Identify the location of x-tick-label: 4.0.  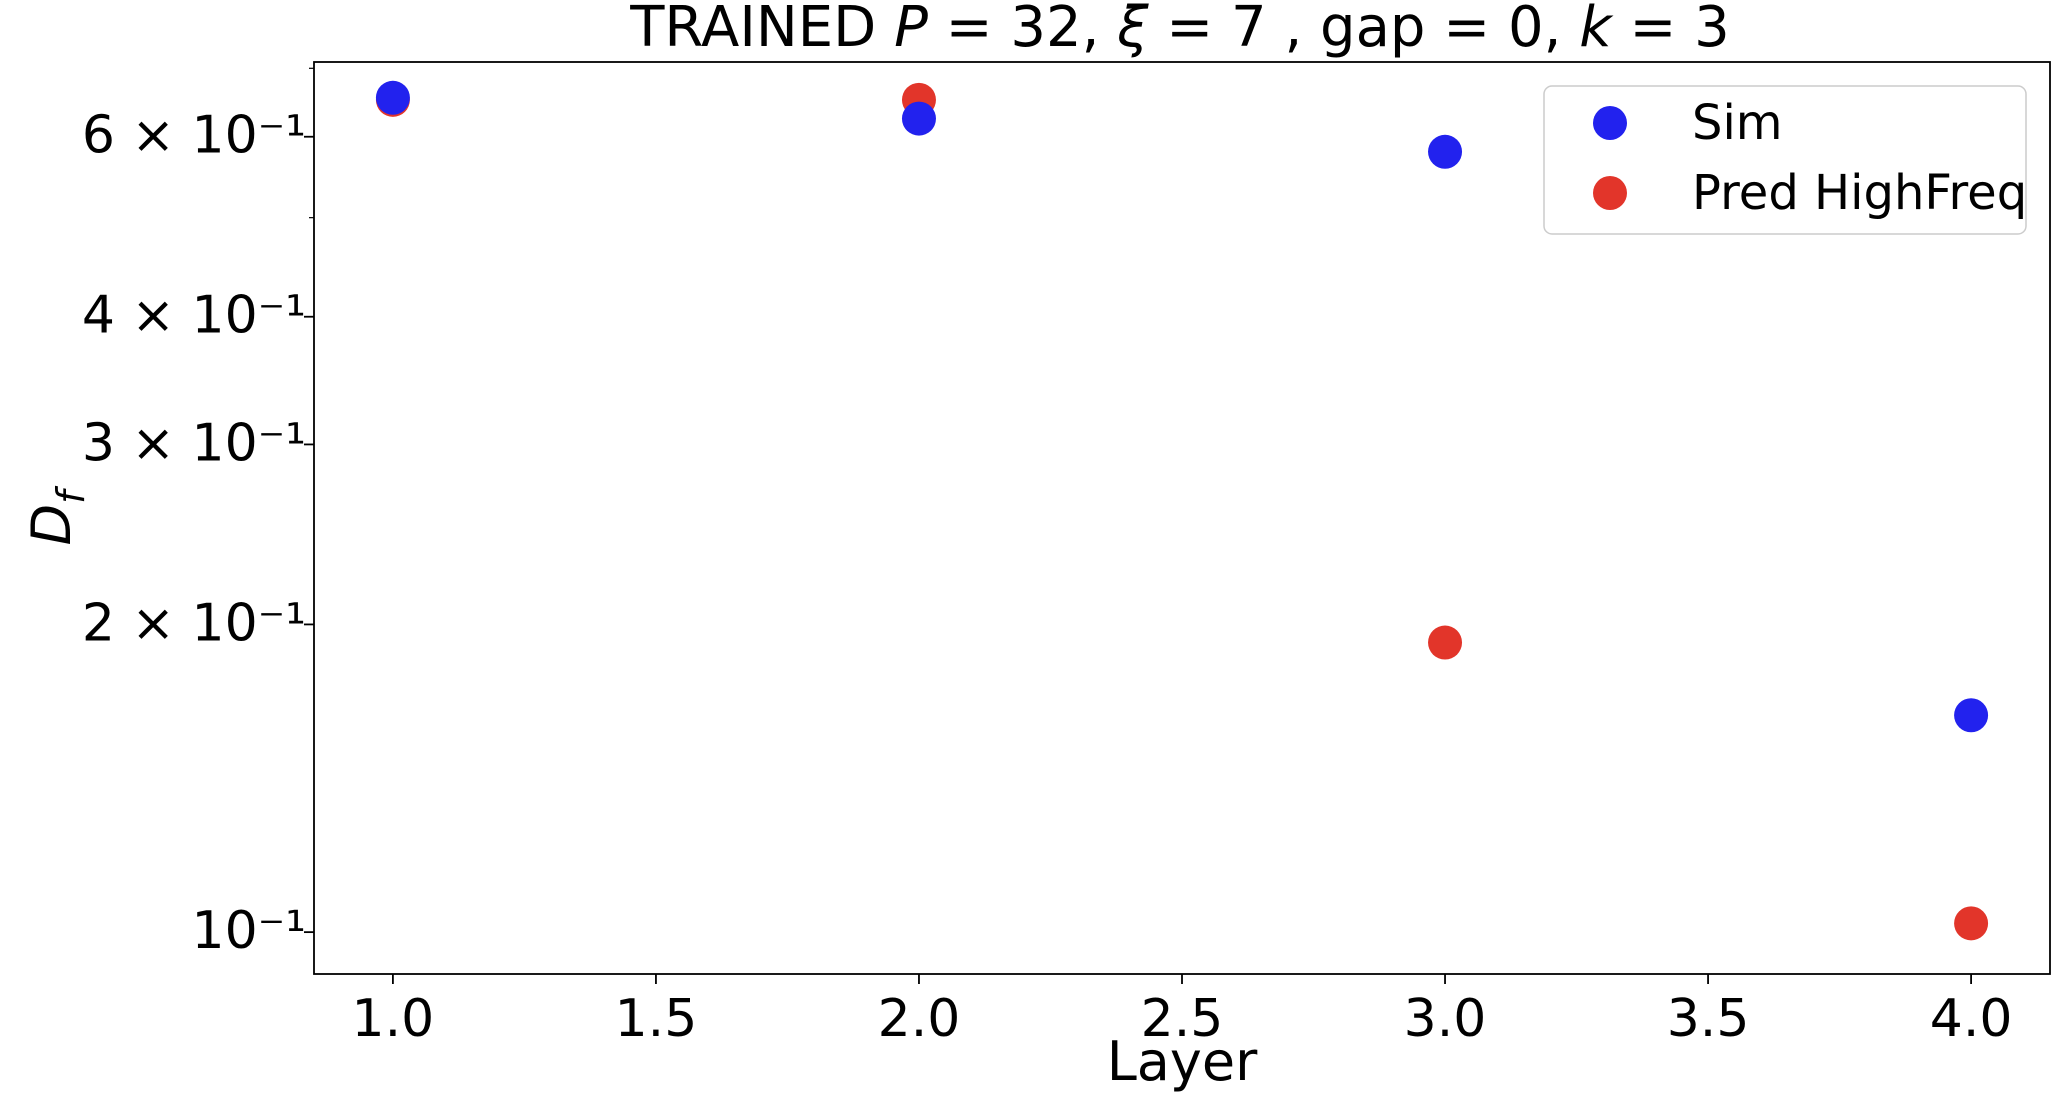
(1971, 1019).